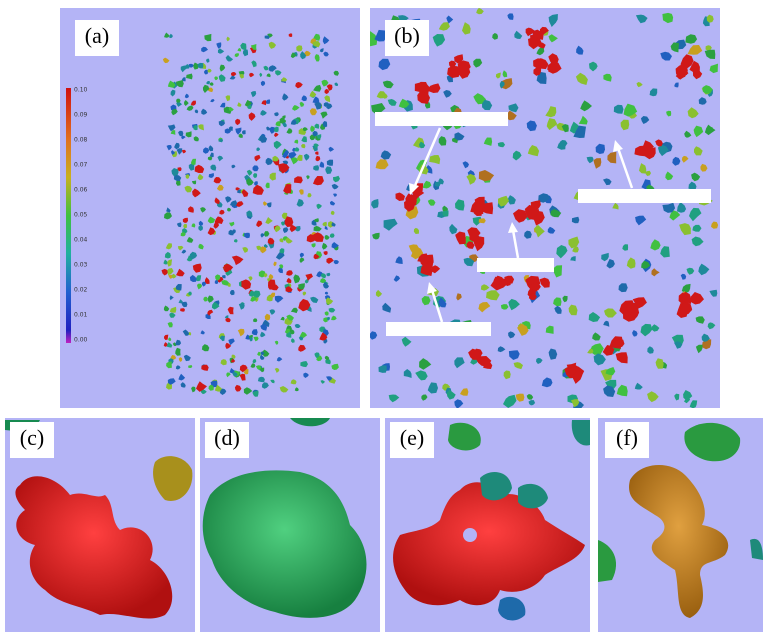 The image size is (768, 644). I want to click on colorbar-tick-label: 0.06, so click(81, 190).